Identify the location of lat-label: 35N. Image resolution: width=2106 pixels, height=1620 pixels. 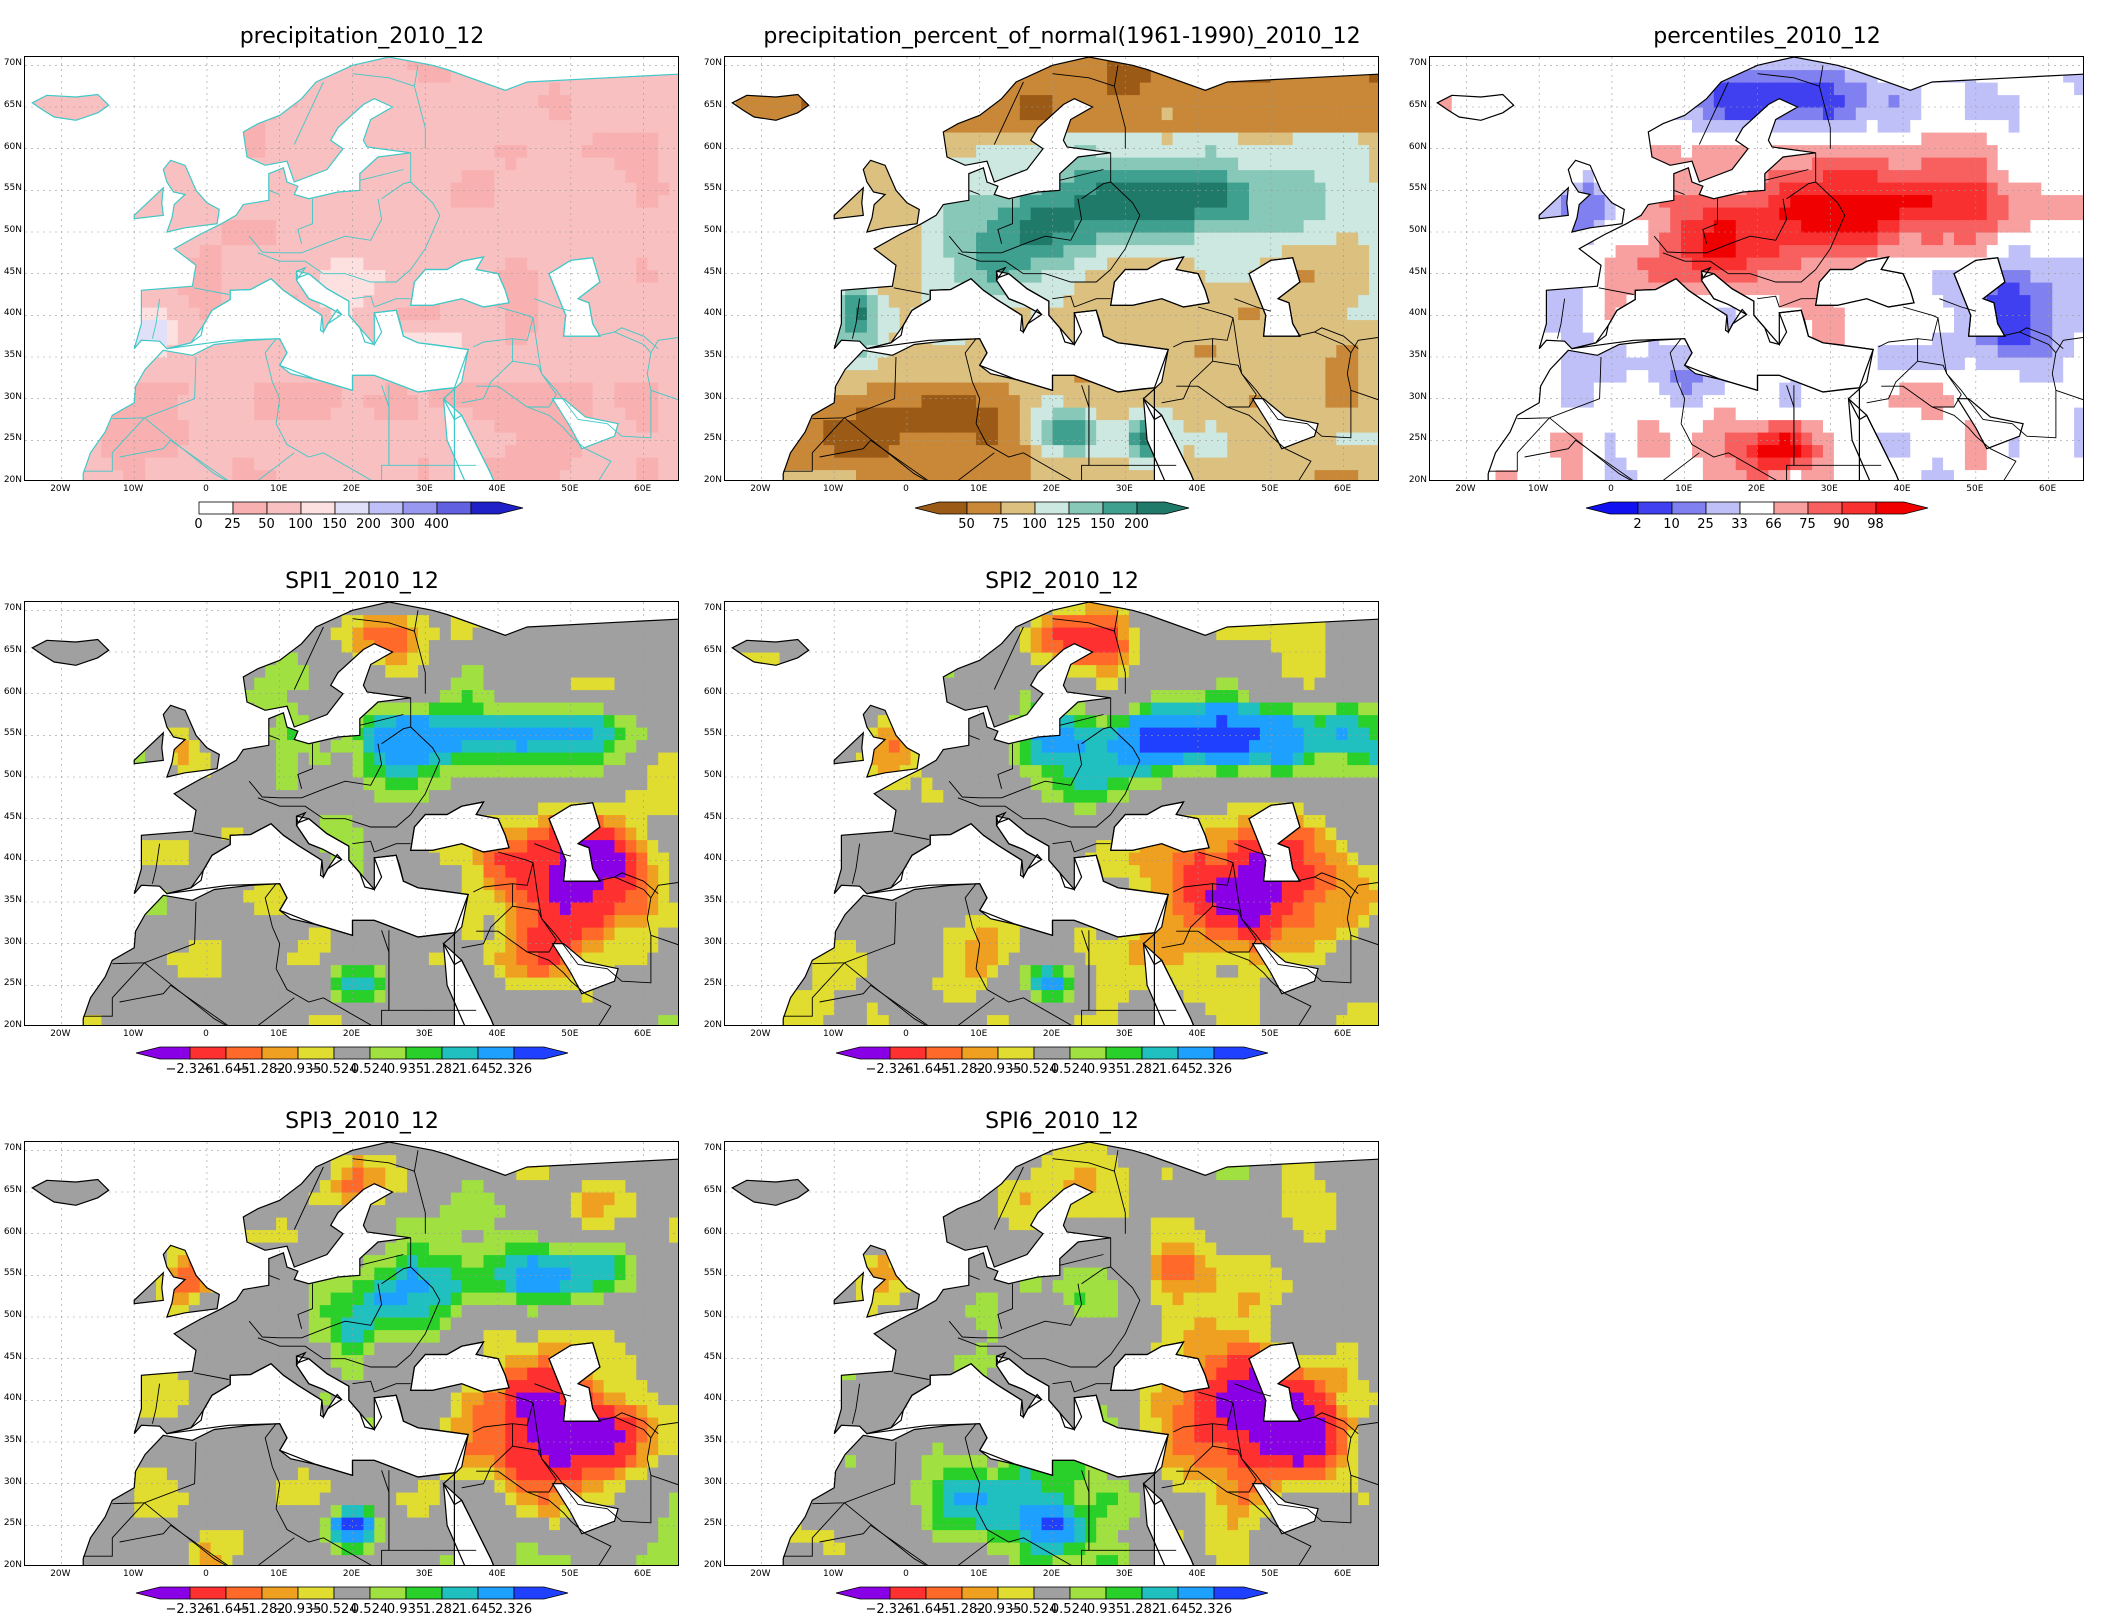
(12, 900).